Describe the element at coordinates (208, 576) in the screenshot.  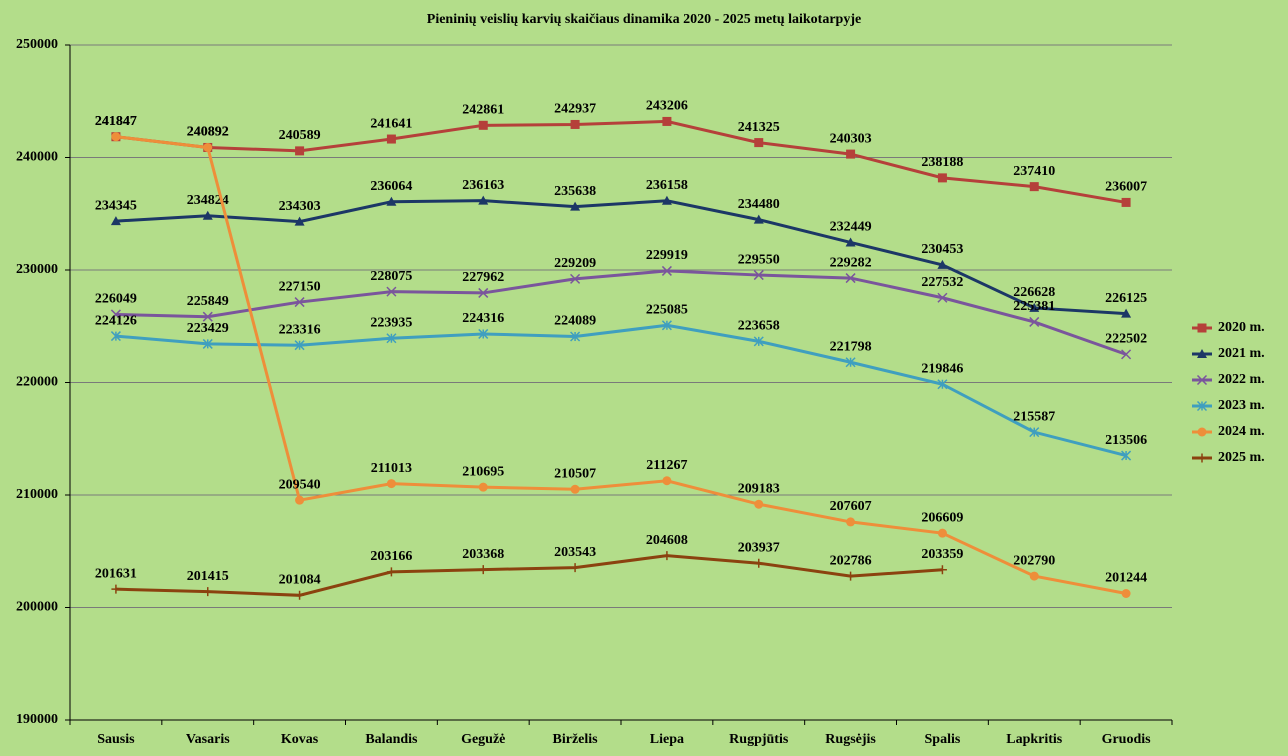
I see `data-label: 201415` at that location.